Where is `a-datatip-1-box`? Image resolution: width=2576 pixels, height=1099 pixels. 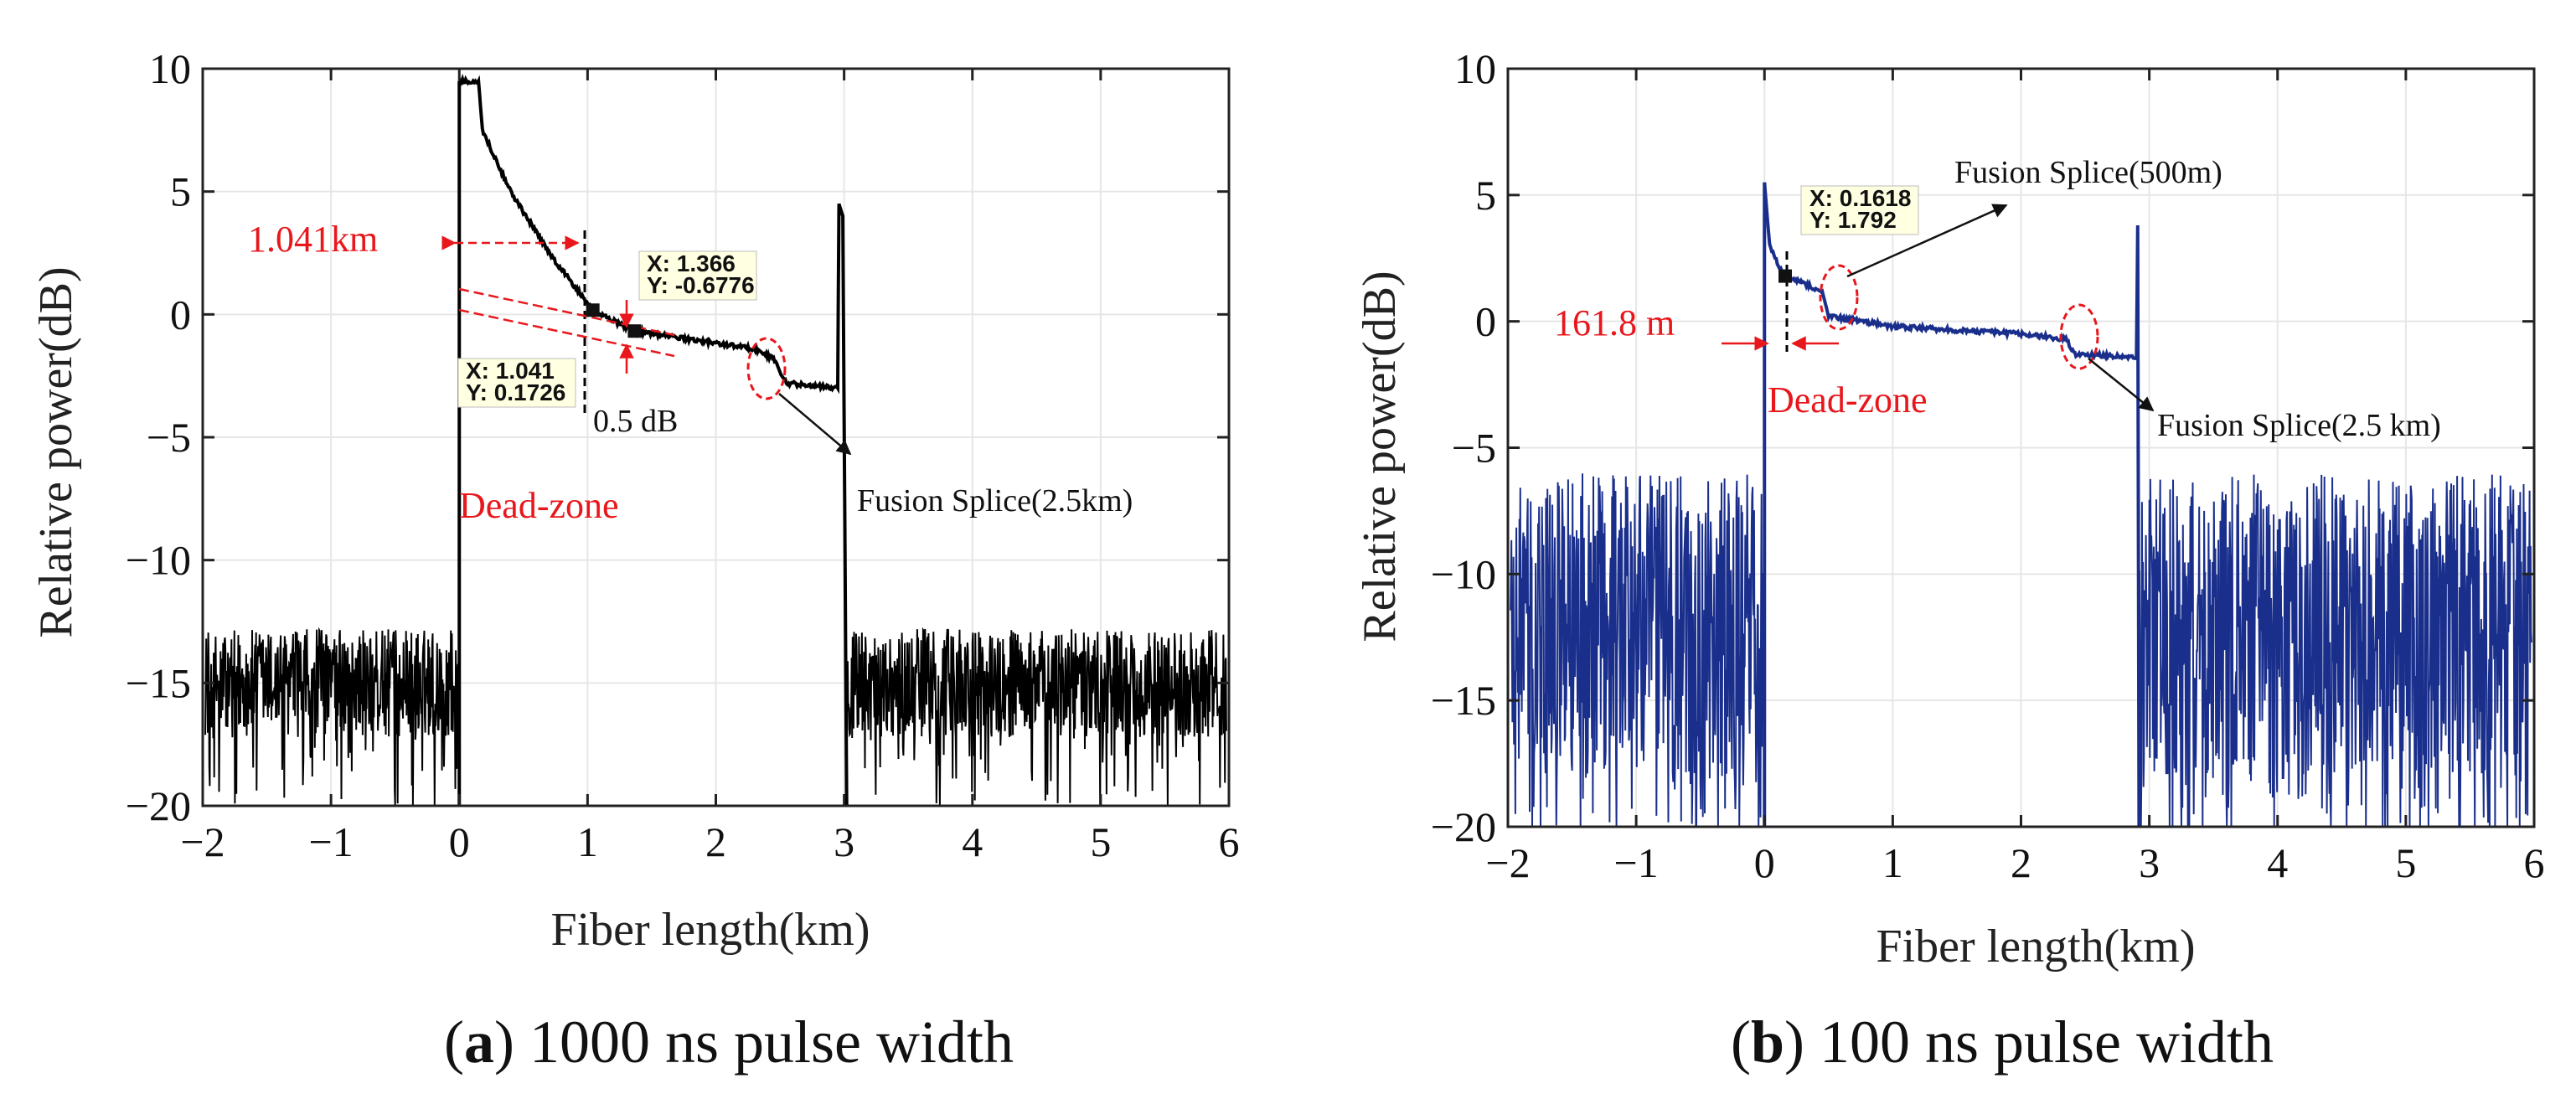
a-datatip-1-box is located at coordinates (516, 383).